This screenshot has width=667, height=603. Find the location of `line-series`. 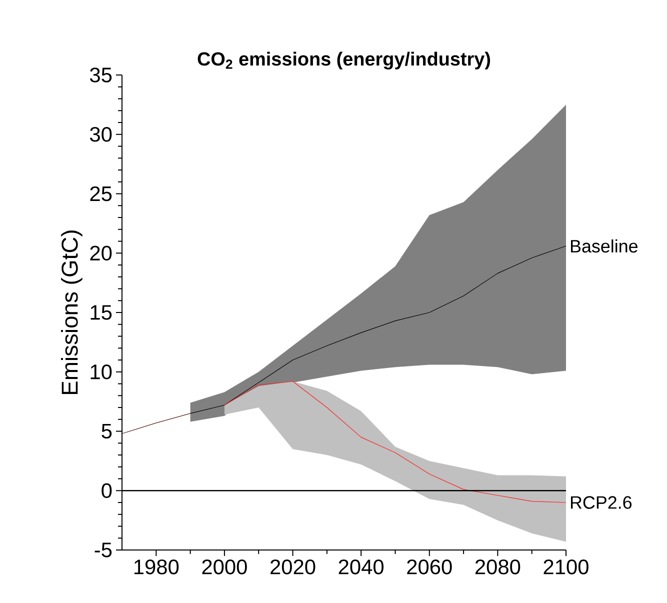

line-series is located at coordinates (395, 442).